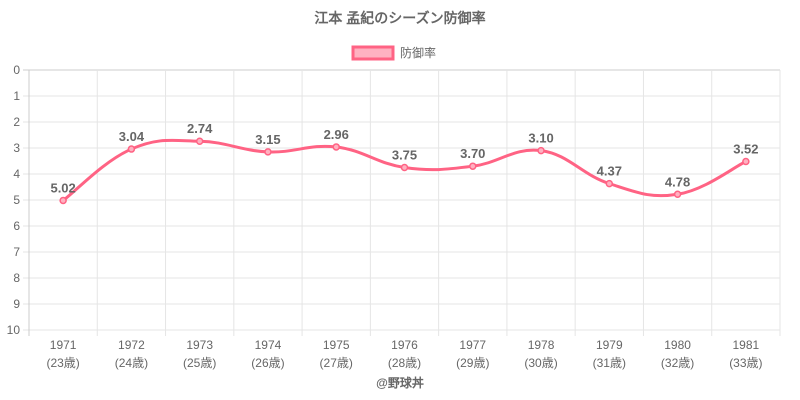 This screenshot has width=800, height=400. What do you see at coordinates (745, 149) in the screenshot?
I see `data-label: 3.52` at bounding box center [745, 149].